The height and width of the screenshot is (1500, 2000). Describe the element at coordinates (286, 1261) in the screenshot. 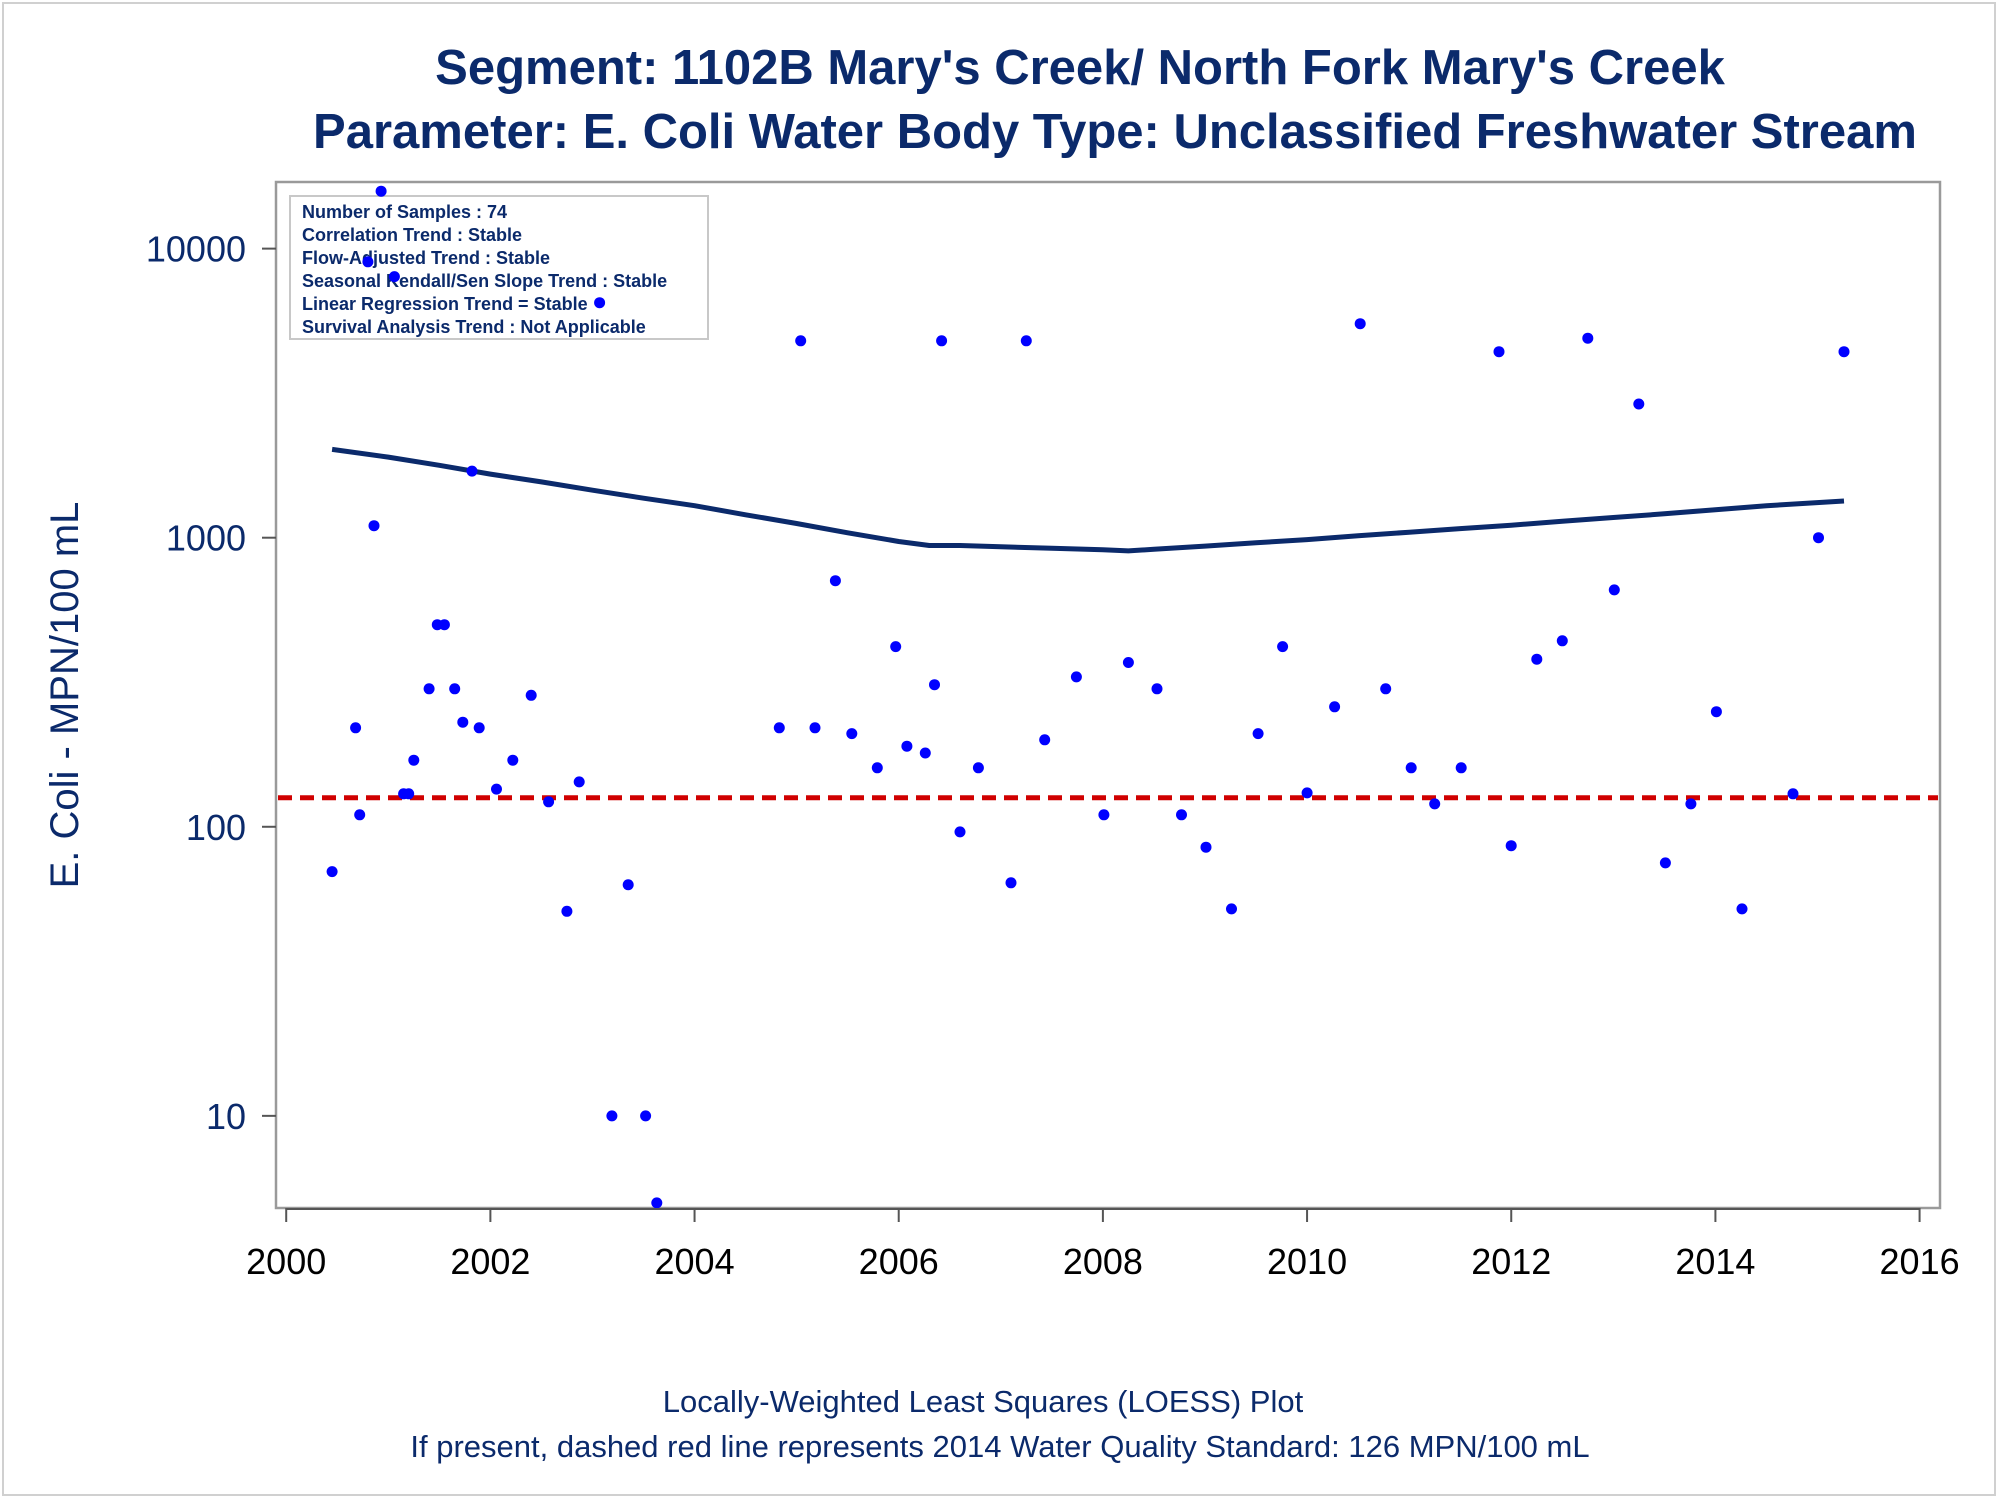

I see `x-tick-label: 2000` at that location.